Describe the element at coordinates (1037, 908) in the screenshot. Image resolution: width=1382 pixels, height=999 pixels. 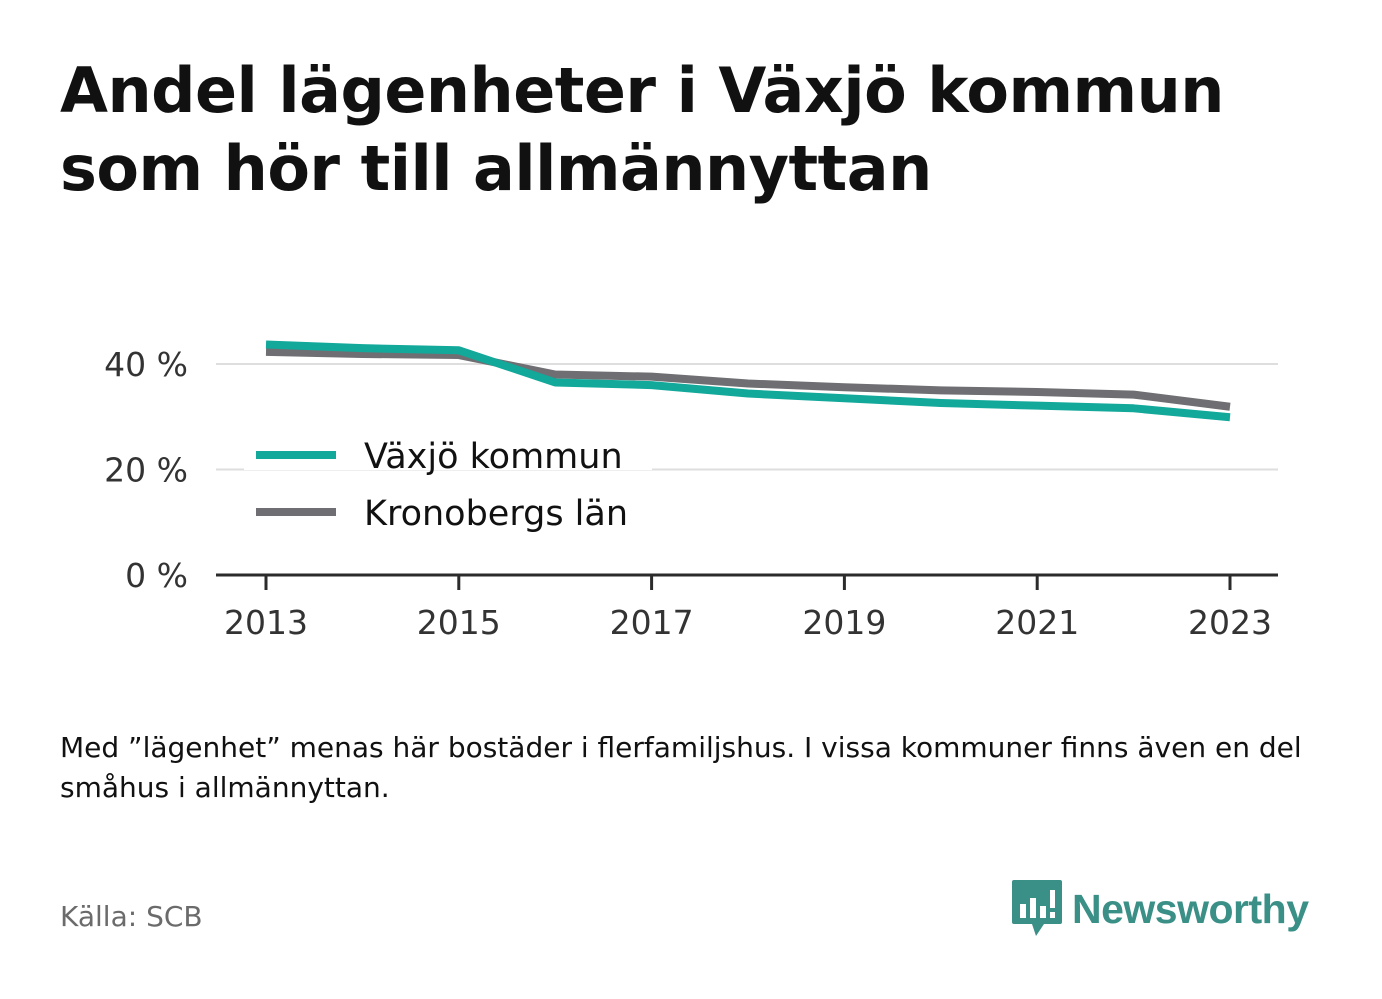
I see `bar-chart-speech-bubble-icon` at that location.